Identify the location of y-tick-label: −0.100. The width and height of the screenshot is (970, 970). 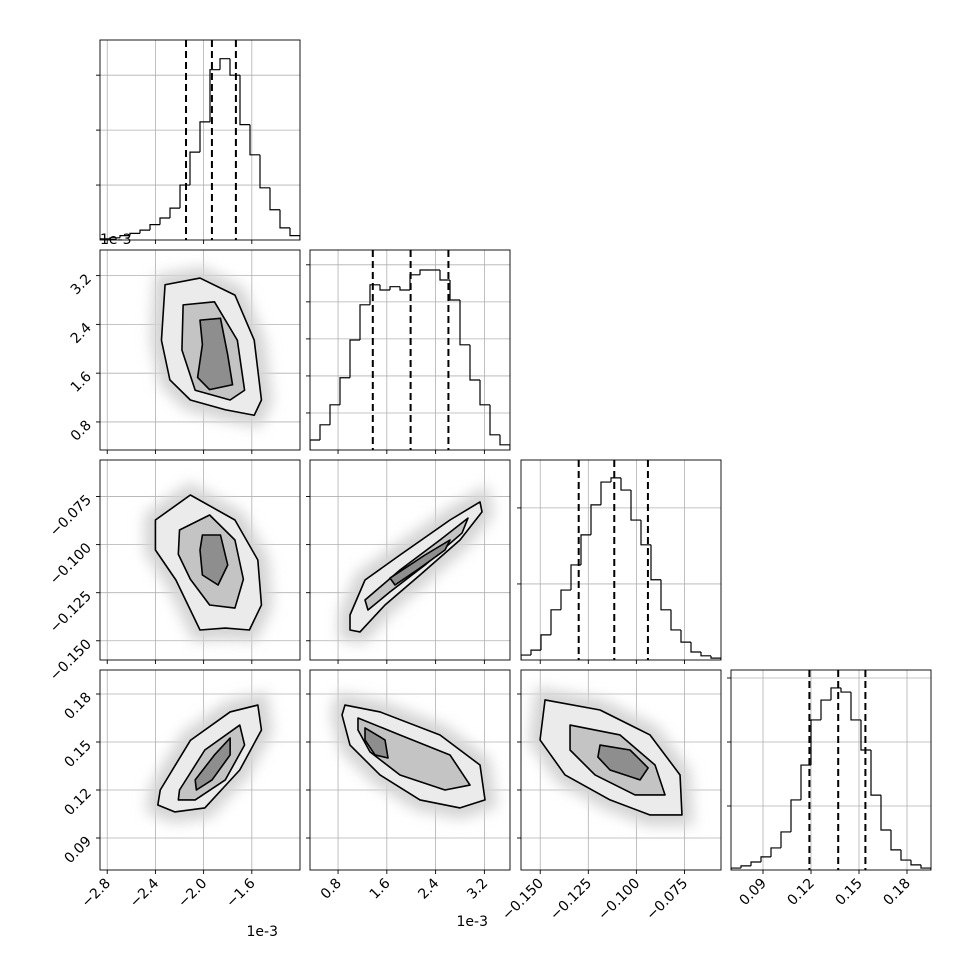
(71, 564).